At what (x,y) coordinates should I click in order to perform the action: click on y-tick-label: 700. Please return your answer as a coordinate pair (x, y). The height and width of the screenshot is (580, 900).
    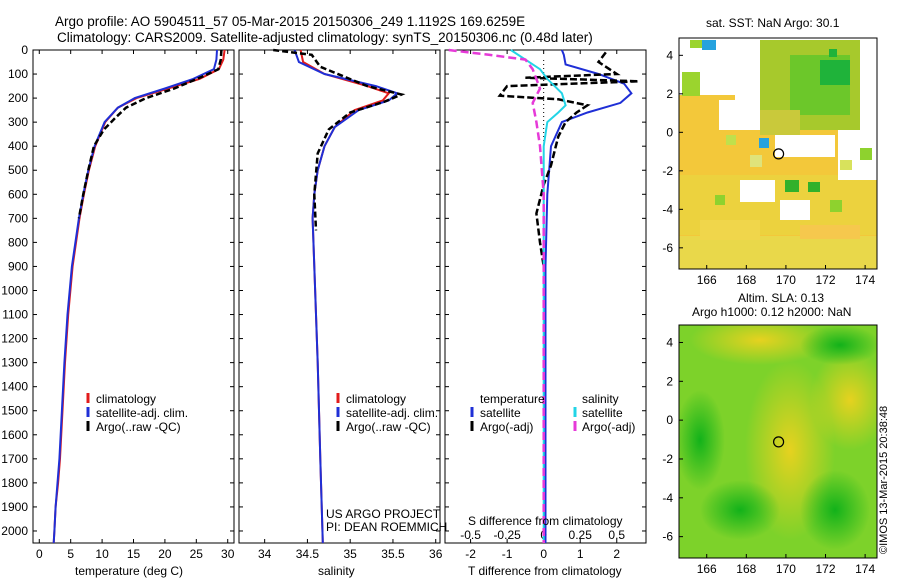
    Looking at the image, I should click on (18, 218).